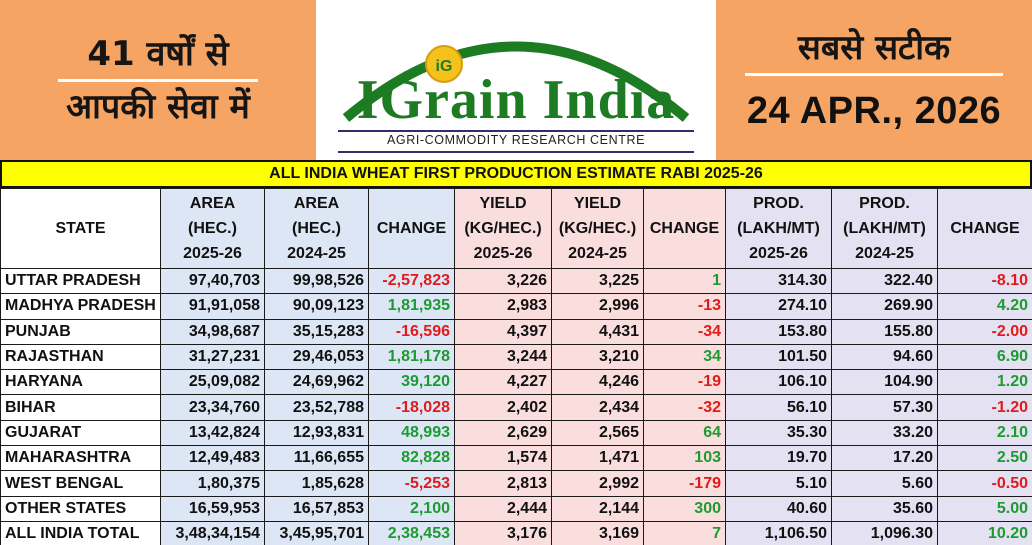 The image size is (1032, 545). What do you see at coordinates (158, 53) in the screenshot?
I see `tagline-years: 41 वर्षों से` at bounding box center [158, 53].